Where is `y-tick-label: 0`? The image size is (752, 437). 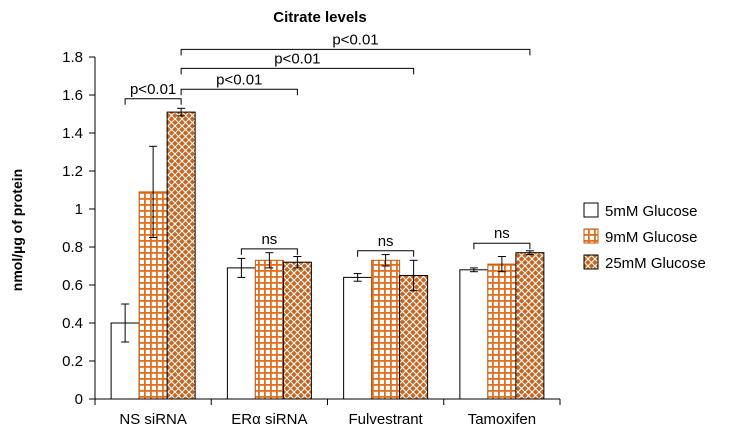 y-tick-label: 0 is located at coordinates (79, 399).